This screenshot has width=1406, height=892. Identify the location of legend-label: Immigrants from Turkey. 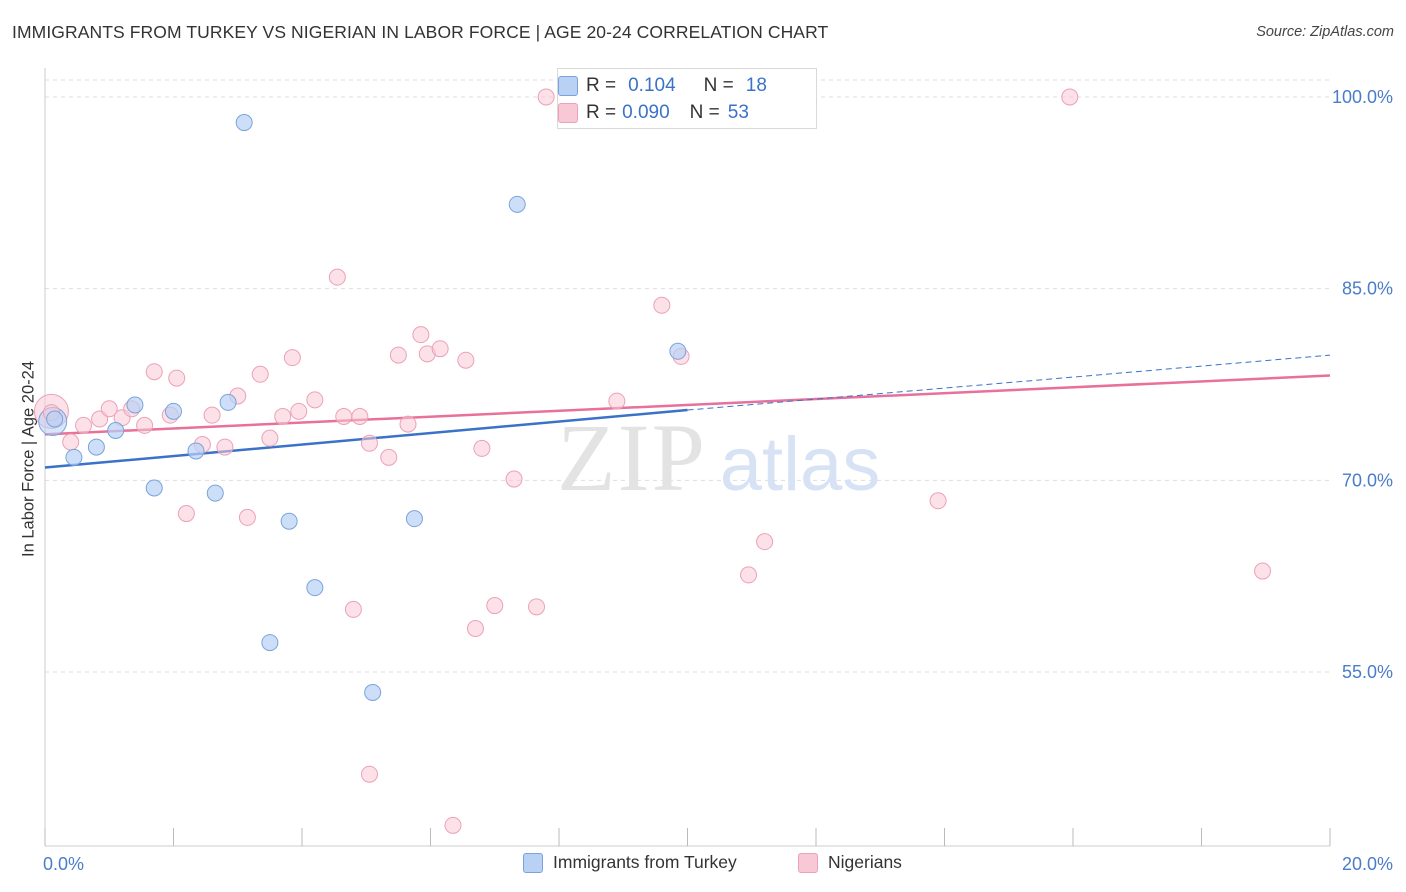
(645, 862).